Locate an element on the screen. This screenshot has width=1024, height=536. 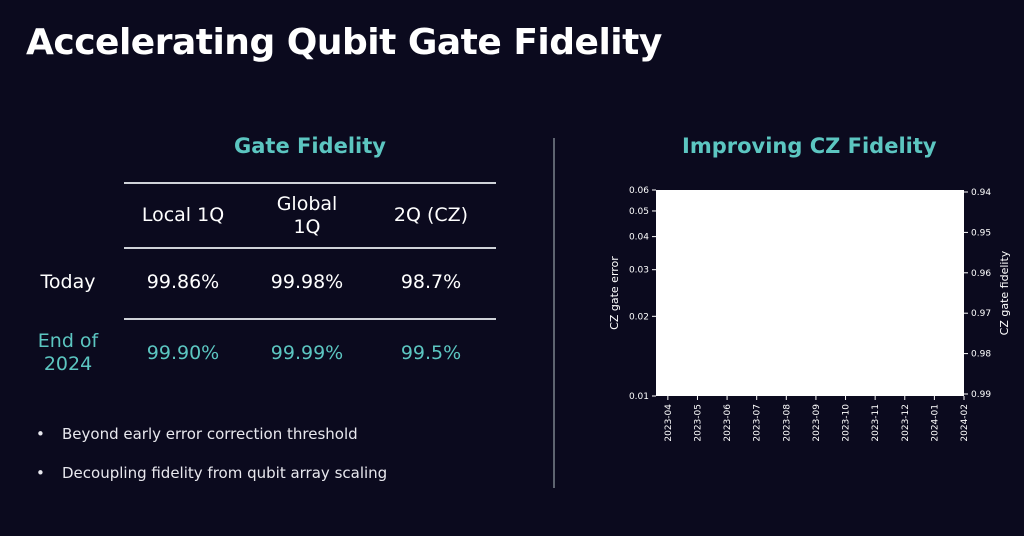
cell-today-local-1q: 99.86% is located at coordinates (183, 282).